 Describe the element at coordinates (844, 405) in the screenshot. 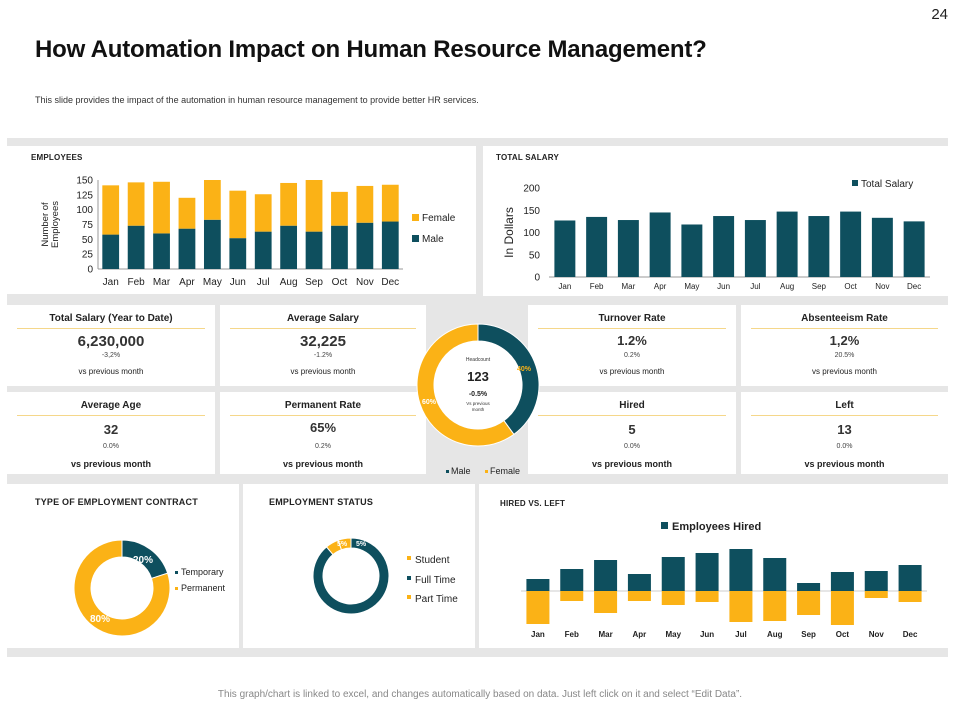

I see `kpi-left-title: Left` at that location.